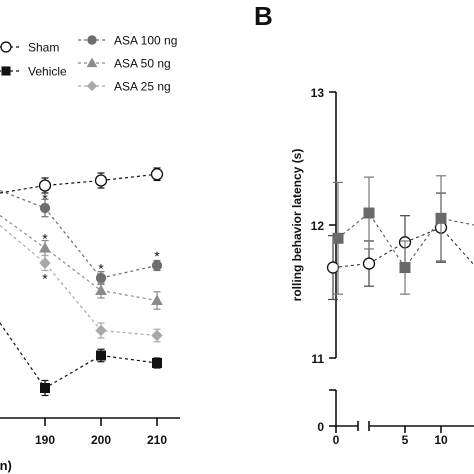  What do you see at coordinates (47, 72) in the screenshot?
I see `legend-label-vehicle: Vehicle` at bounding box center [47, 72].